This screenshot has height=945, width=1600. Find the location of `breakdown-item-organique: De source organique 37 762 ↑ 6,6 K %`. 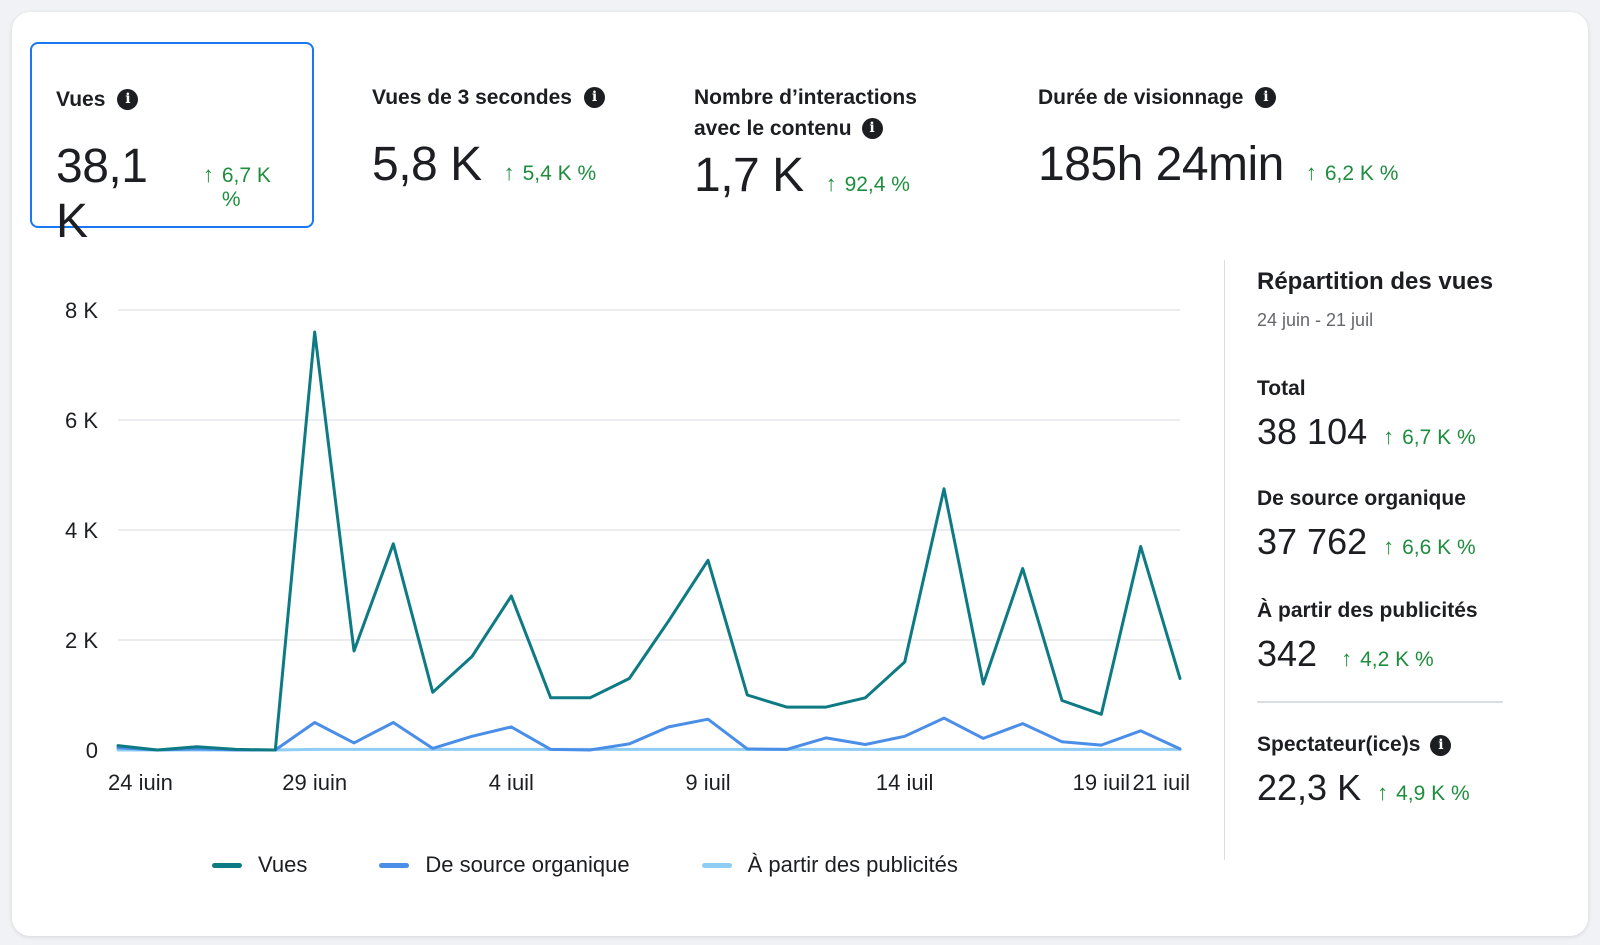

breakdown-item-organique: De source organique 37 762 ↑ 6,6 K % is located at coordinates (1382, 525).